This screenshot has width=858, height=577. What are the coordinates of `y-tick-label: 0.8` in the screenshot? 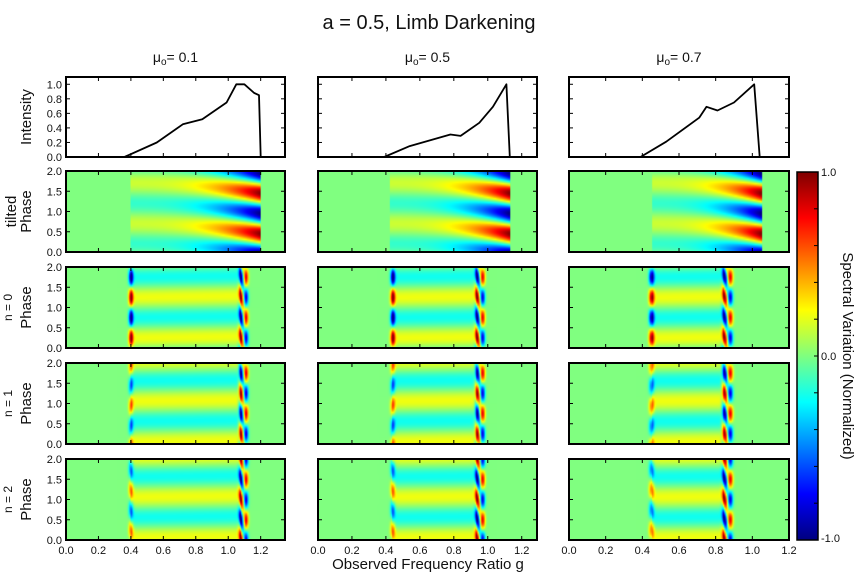 It's located at (54, 100).